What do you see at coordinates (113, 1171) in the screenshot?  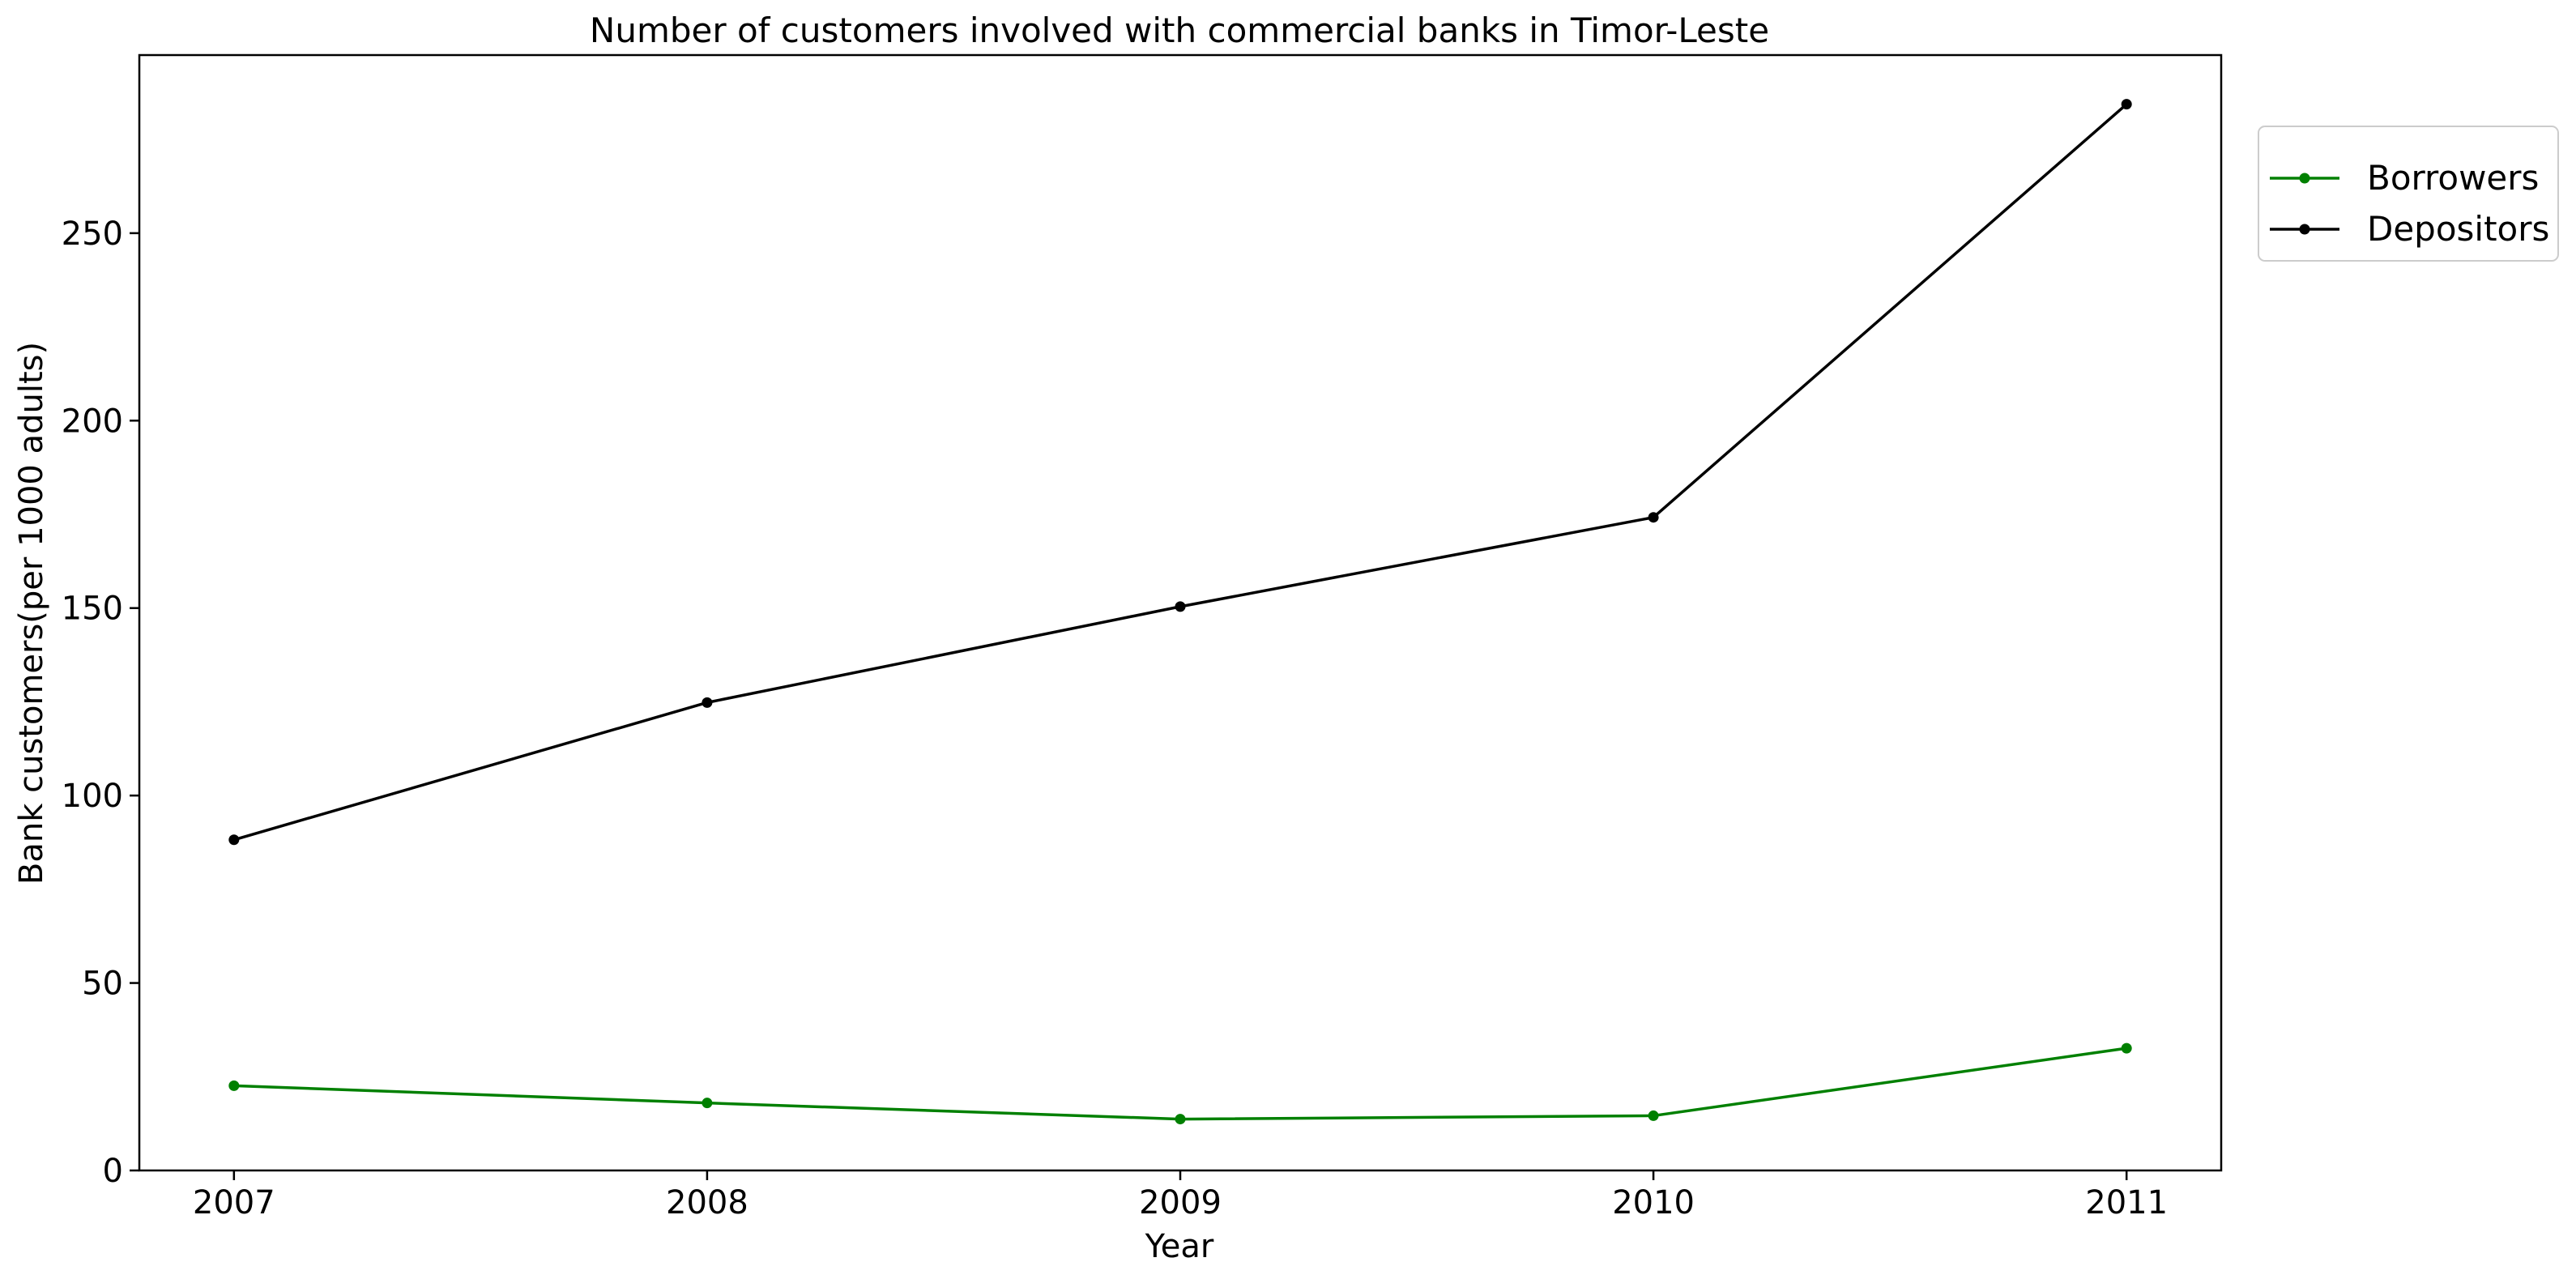 I see `y-tick-label: 0` at bounding box center [113, 1171].